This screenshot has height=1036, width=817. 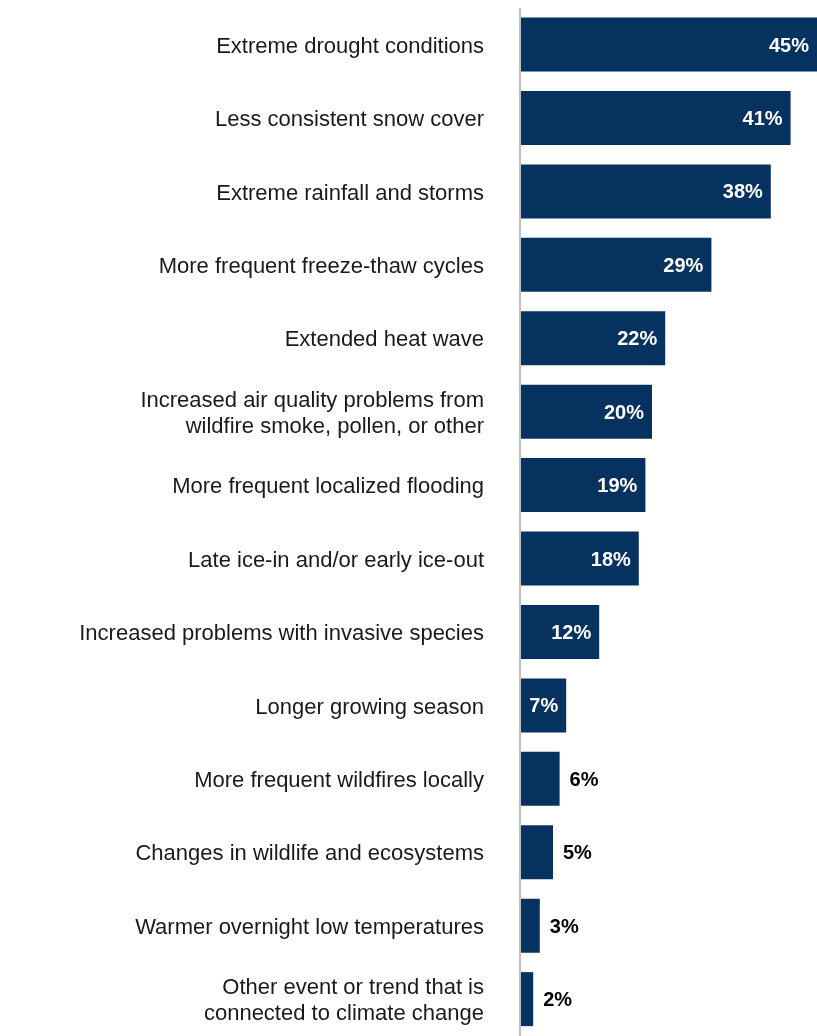 I want to click on data-label: 3%, so click(x=564, y=925).